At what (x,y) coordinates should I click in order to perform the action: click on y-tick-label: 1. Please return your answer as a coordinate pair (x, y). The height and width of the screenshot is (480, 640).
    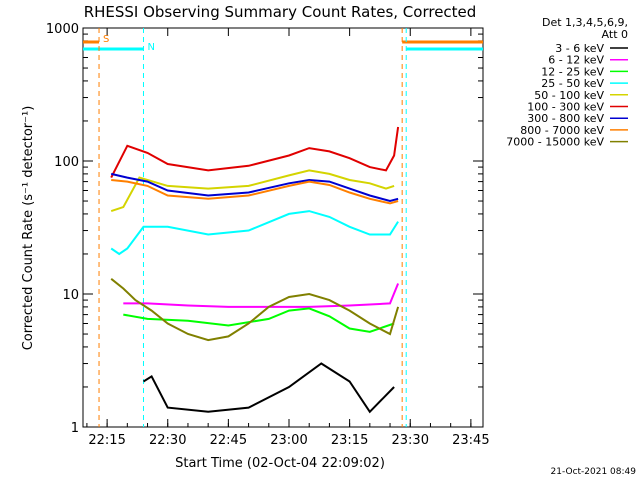
    Looking at the image, I should click on (75, 428).